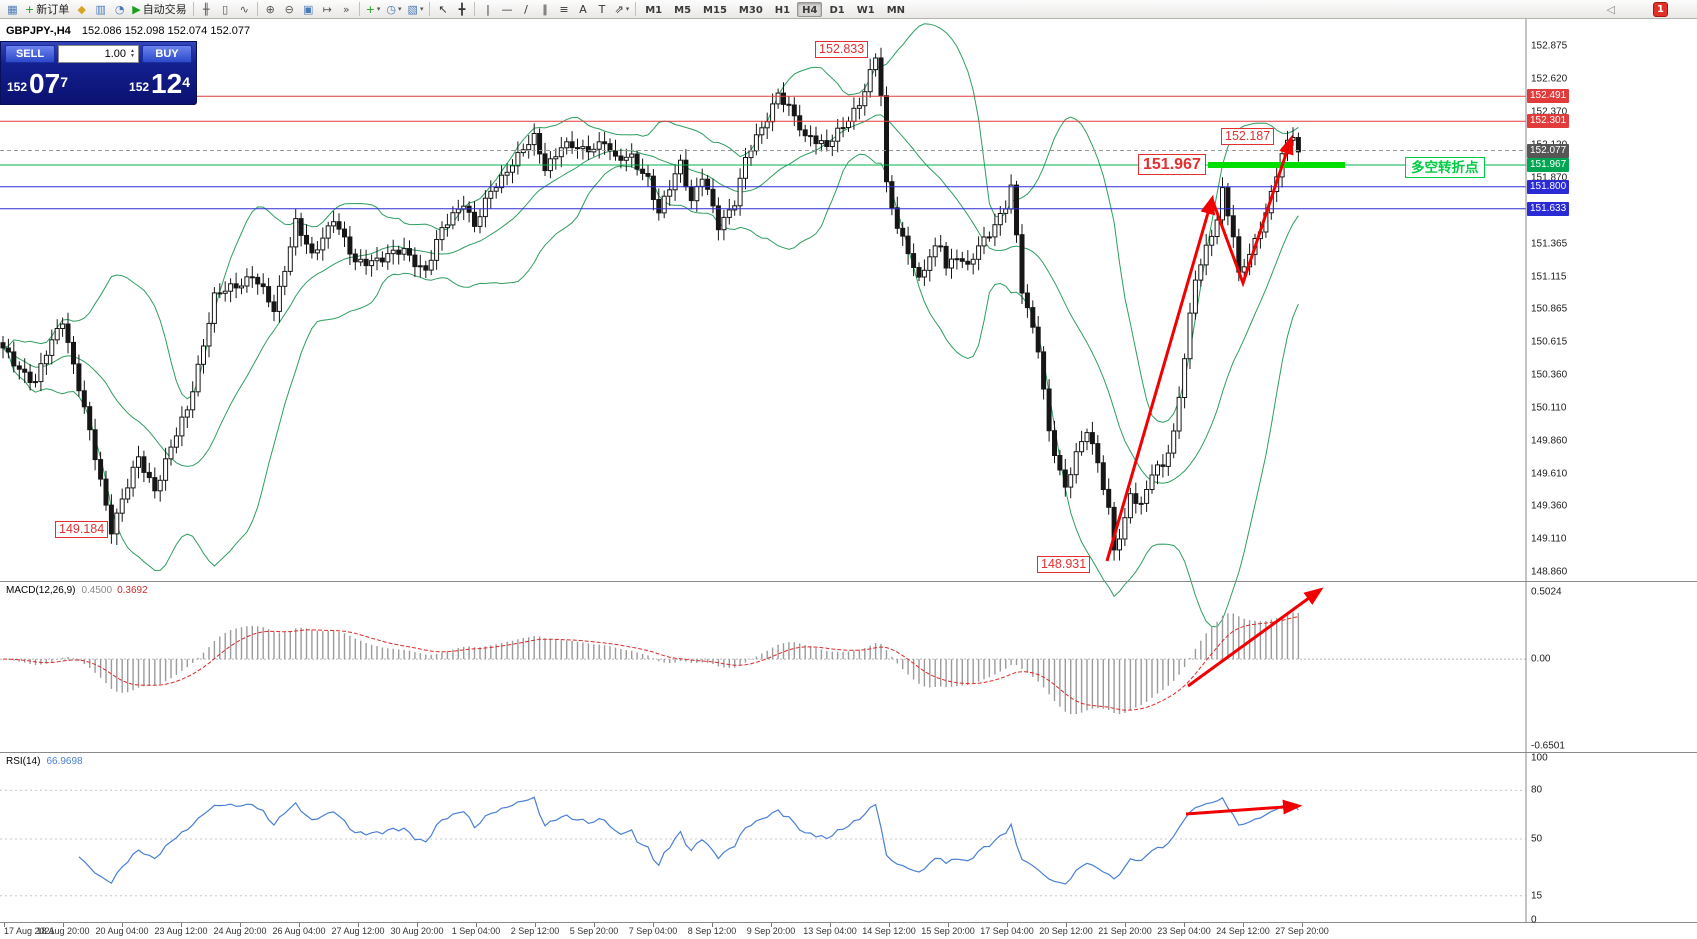 The height and width of the screenshot is (939, 1697). Describe the element at coordinates (159, 9) in the screenshot. I see `auto-trading-button: ▶ 自动交易` at that location.